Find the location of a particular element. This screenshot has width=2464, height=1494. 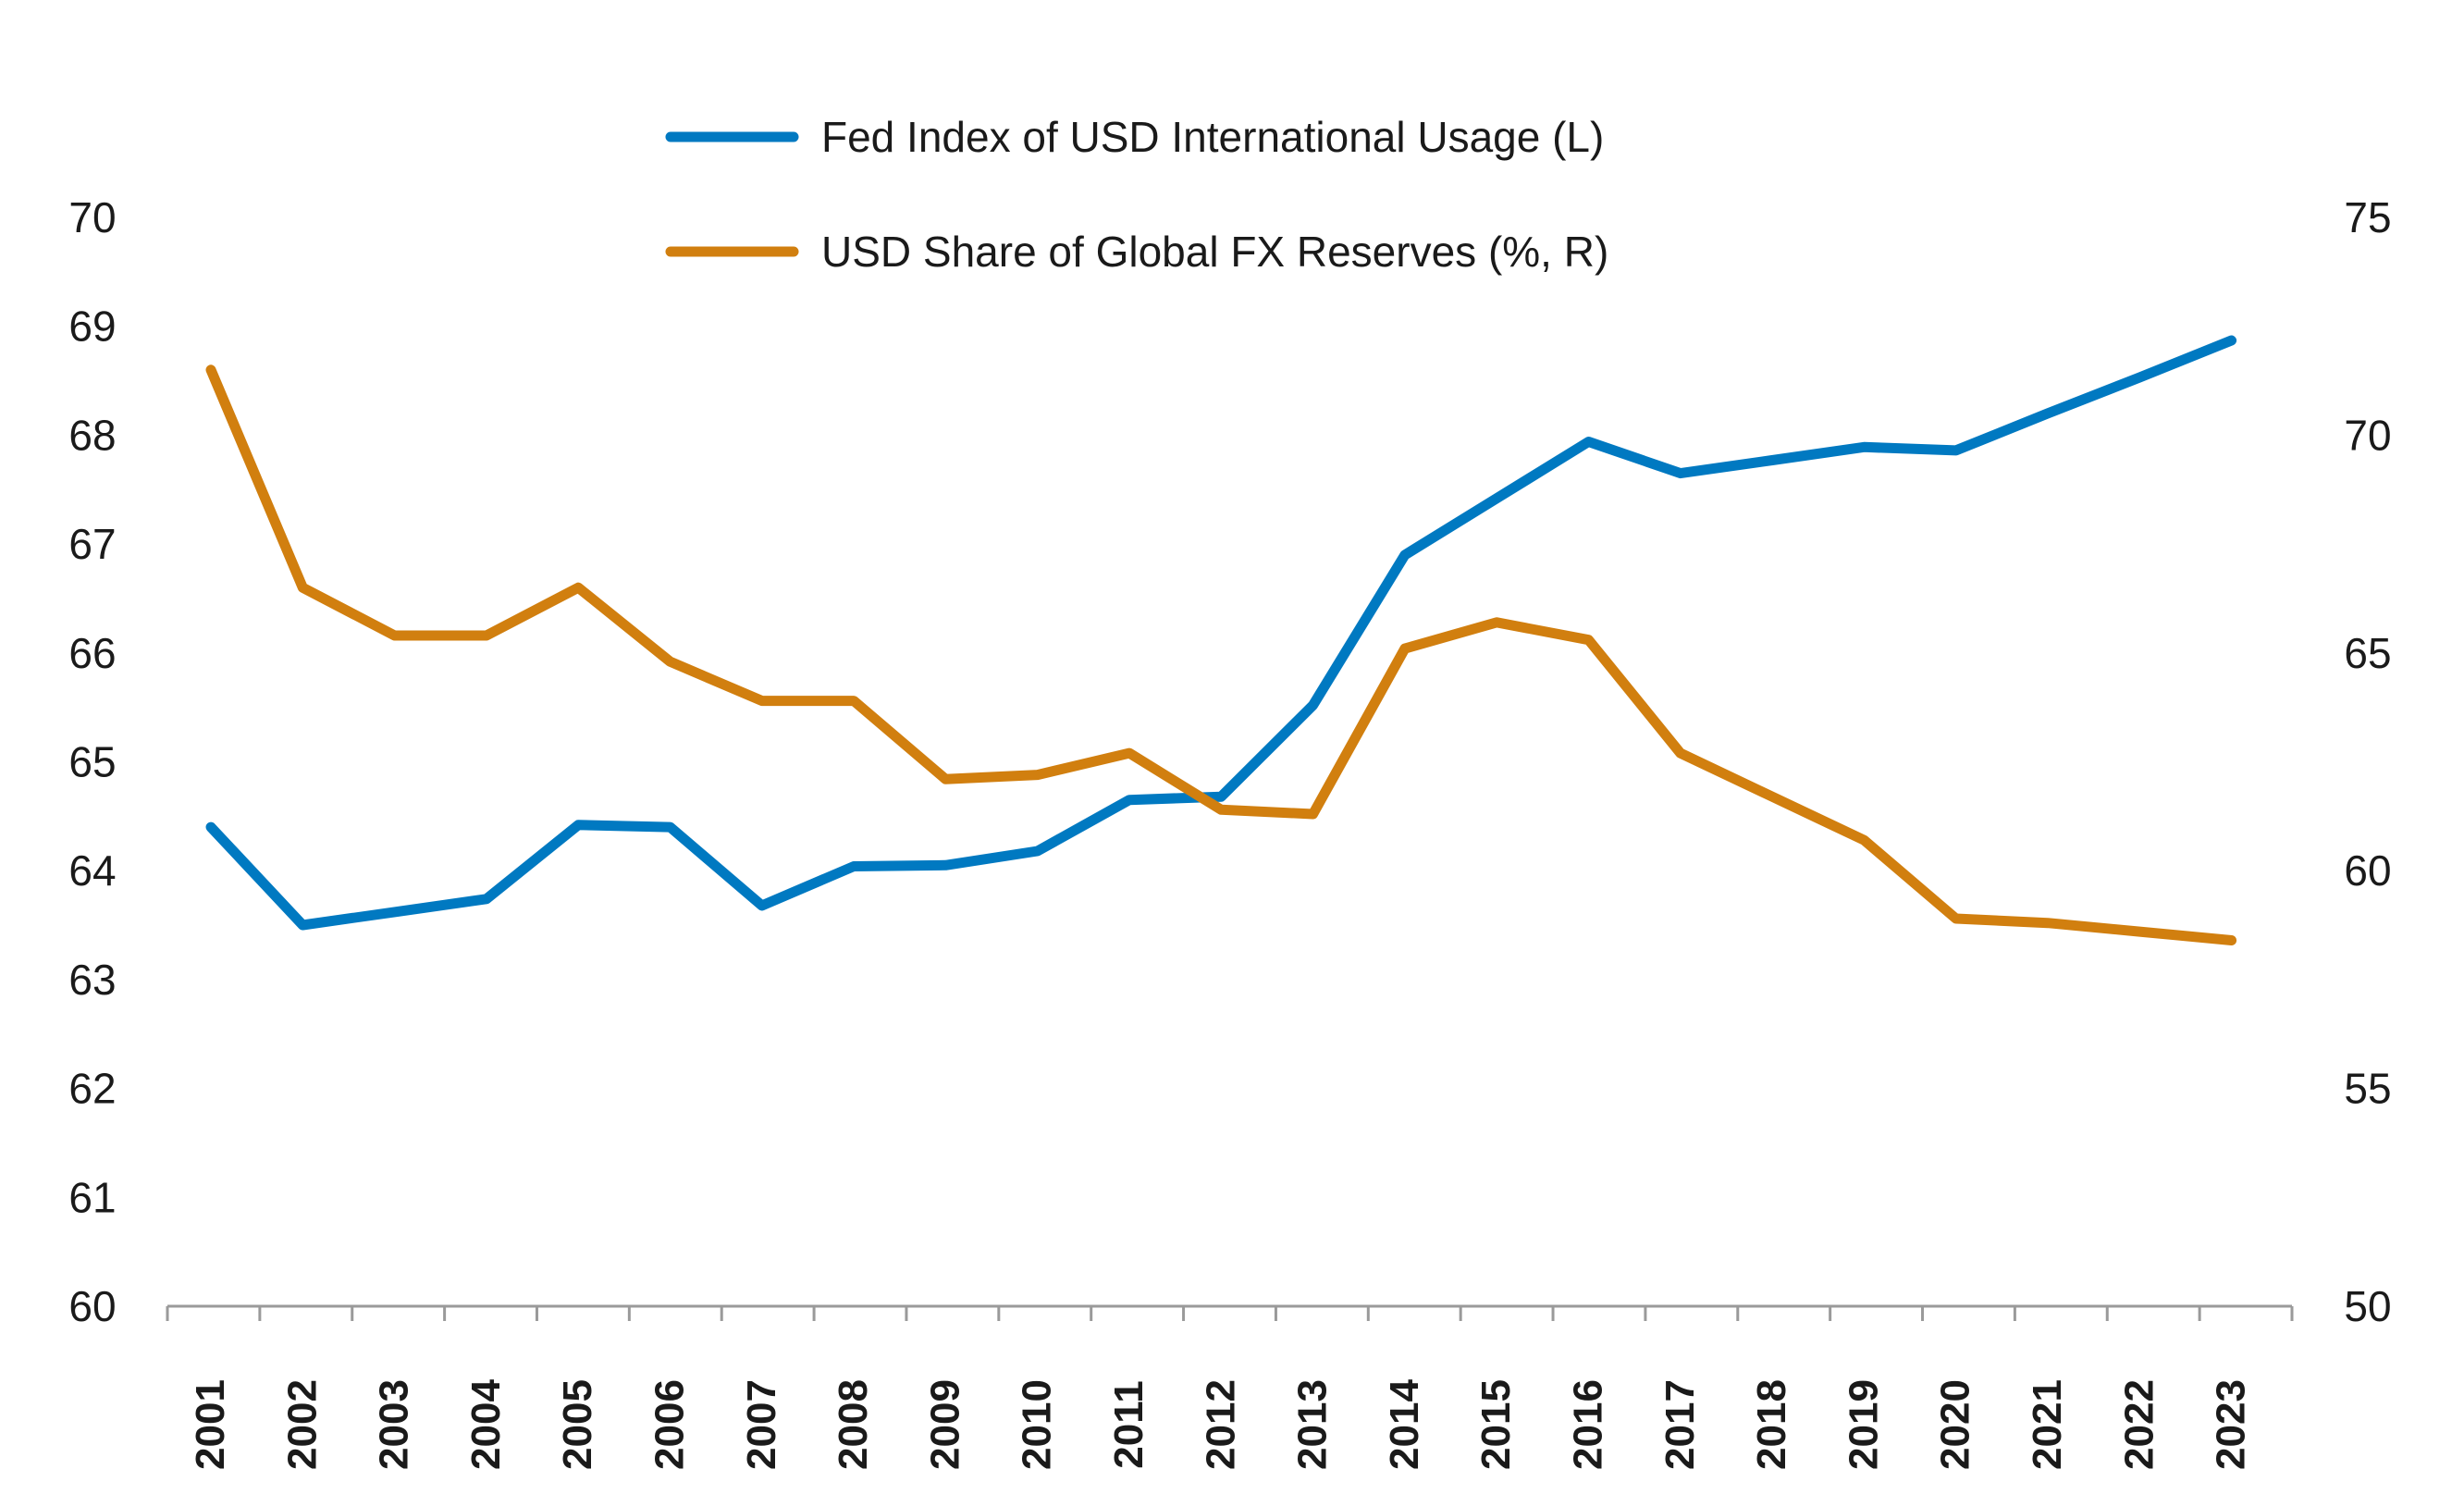

right-tick-label: 65 is located at coordinates (2368, 653).